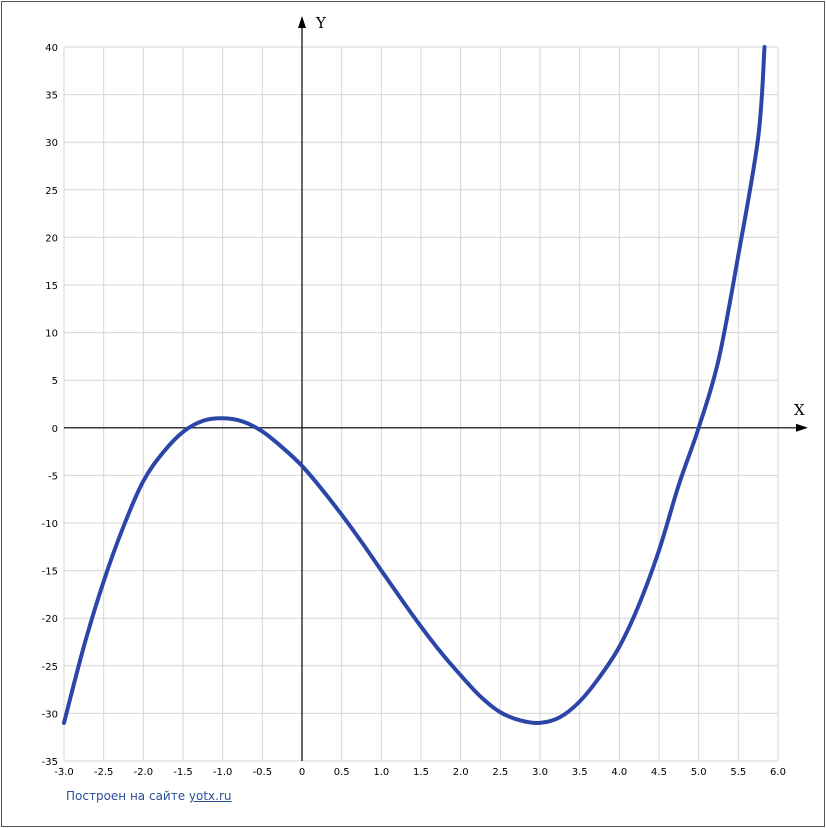  I want to click on y-tick-label: 40, so click(51, 48).